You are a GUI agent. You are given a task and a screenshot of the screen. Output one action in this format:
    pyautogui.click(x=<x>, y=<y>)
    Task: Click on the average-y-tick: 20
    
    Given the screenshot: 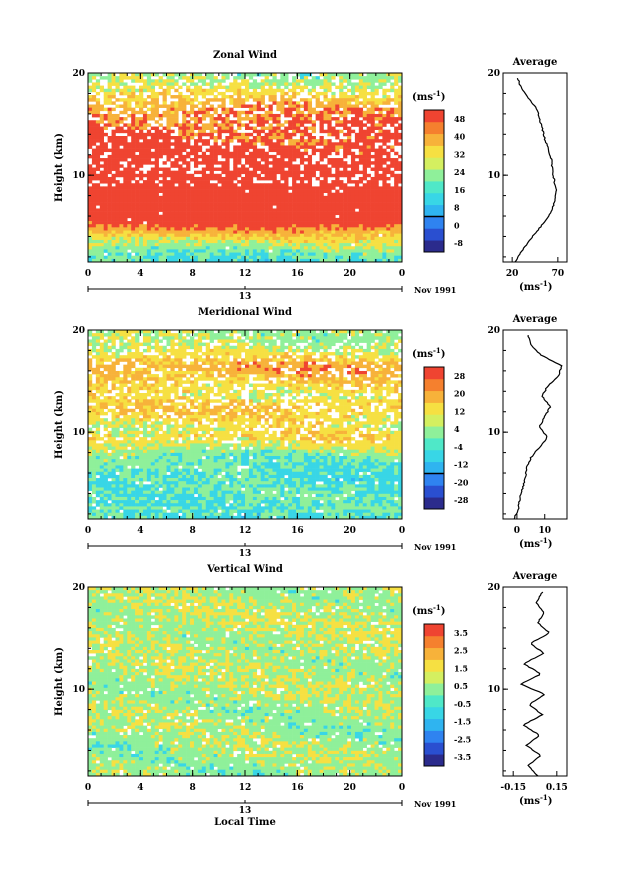 What is the action you would take?
    pyautogui.click(x=493, y=74)
    